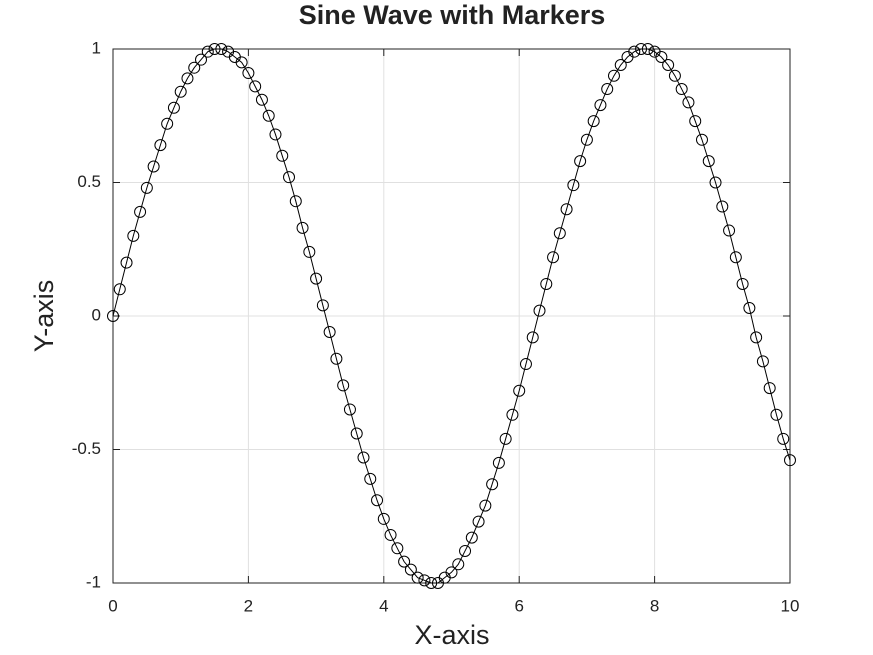 The height and width of the screenshot is (655, 873). What do you see at coordinates (248, 605) in the screenshot?
I see `x-tick-label: 2` at bounding box center [248, 605].